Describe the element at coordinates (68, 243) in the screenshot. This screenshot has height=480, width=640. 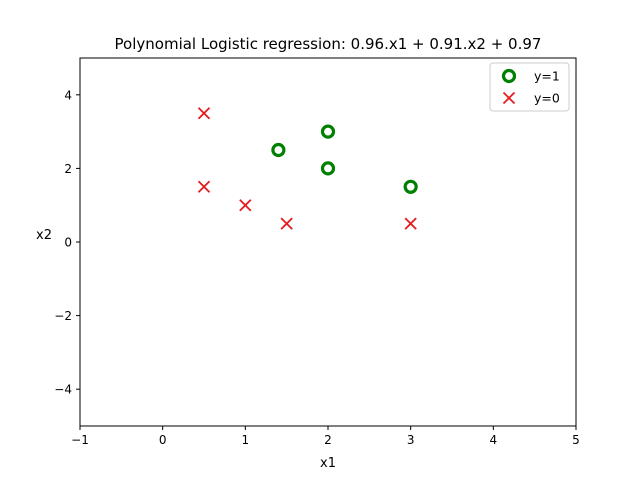
I see `y-tick-label: 0` at that location.